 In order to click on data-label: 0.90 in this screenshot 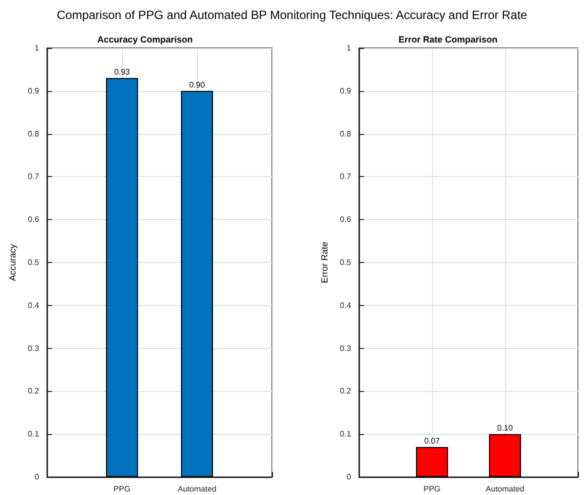, I will do `click(197, 85)`.